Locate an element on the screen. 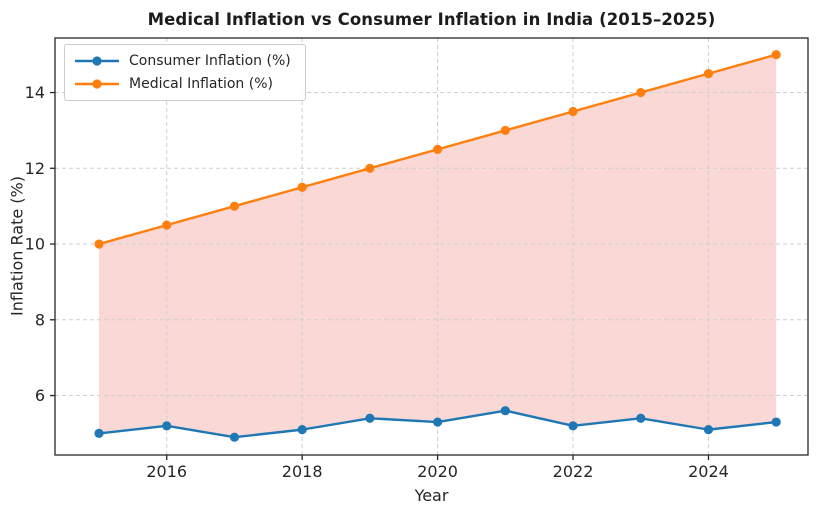 The height and width of the screenshot is (514, 824). x-tick-label: 2022 is located at coordinates (573, 471).